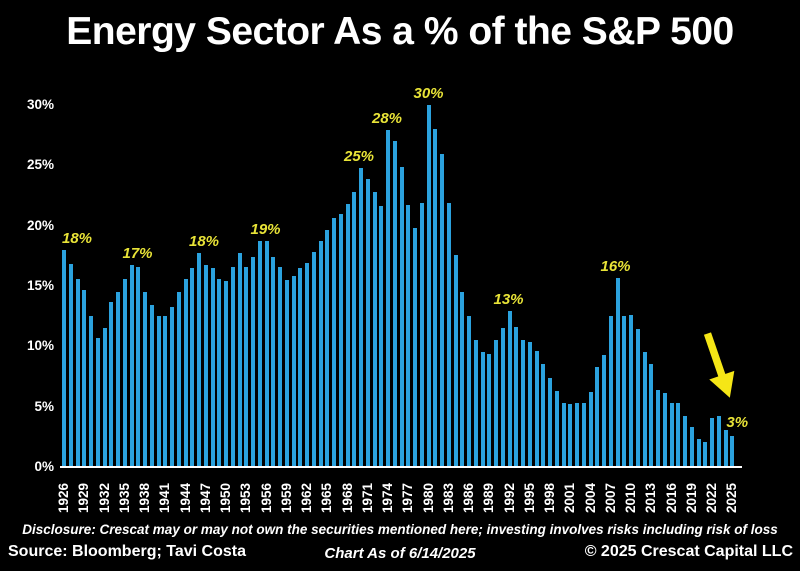 Image resolution: width=800 pixels, height=571 pixels. What do you see at coordinates (246, 497) in the screenshot?
I see `x-axis-label-1953: 1953` at bounding box center [246, 497].